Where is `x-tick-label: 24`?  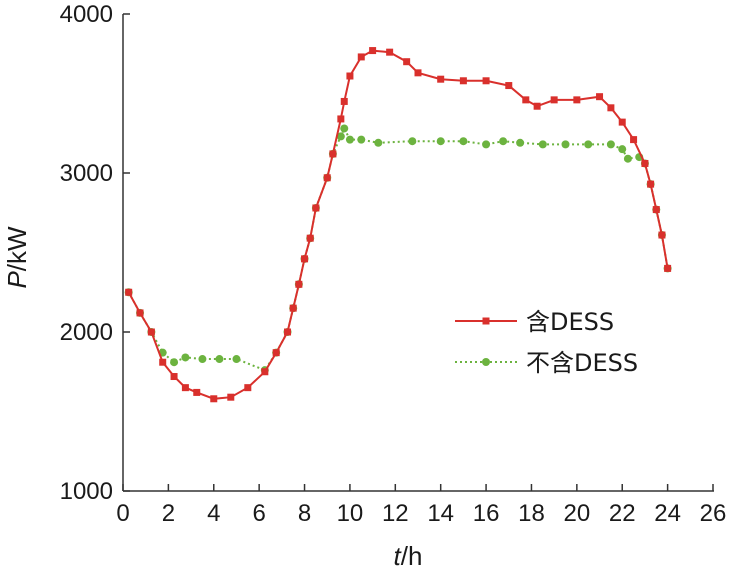
x-tick-label: 24 is located at coordinates (667, 513).